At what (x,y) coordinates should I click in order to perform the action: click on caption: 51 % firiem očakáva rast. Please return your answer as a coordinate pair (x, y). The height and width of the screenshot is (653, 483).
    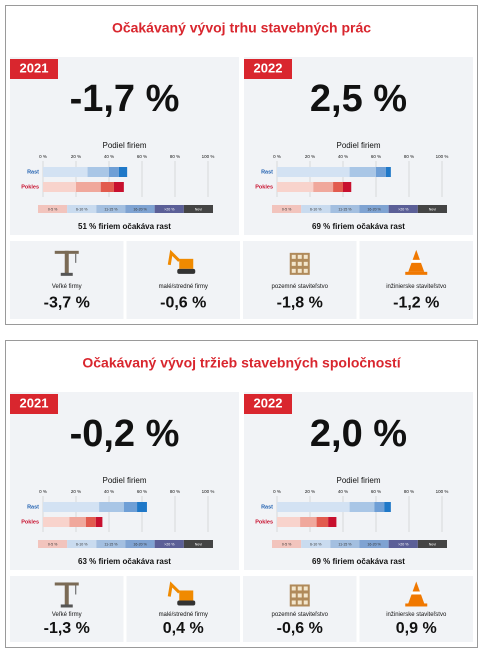
    Looking at the image, I should click on (124, 226).